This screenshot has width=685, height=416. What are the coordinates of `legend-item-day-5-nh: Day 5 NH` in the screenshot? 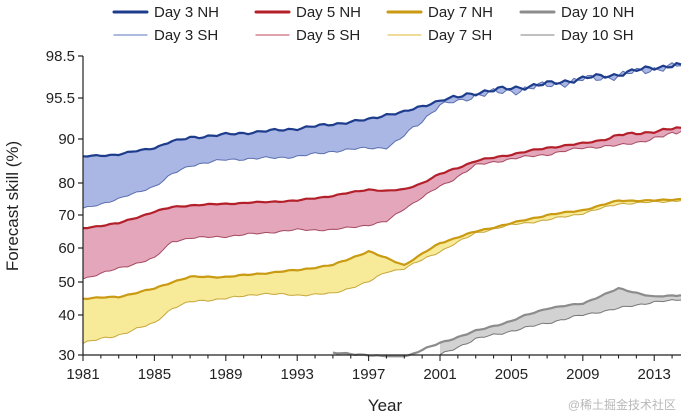 It's located at (307, 12).